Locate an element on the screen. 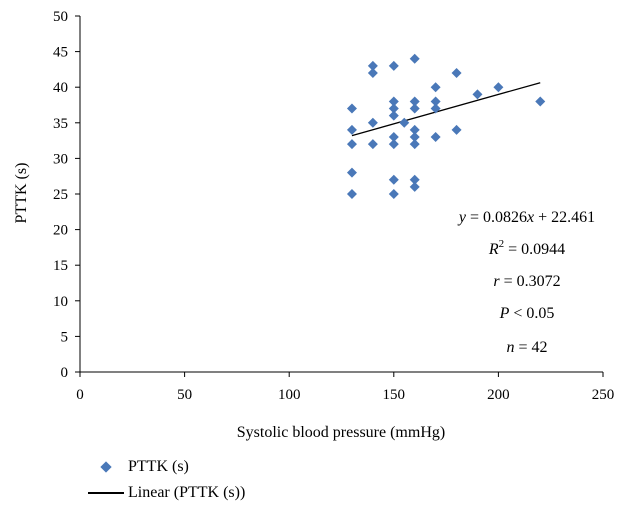 This screenshot has width=630, height=506. y-tick-label: 10 is located at coordinates (60, 302).